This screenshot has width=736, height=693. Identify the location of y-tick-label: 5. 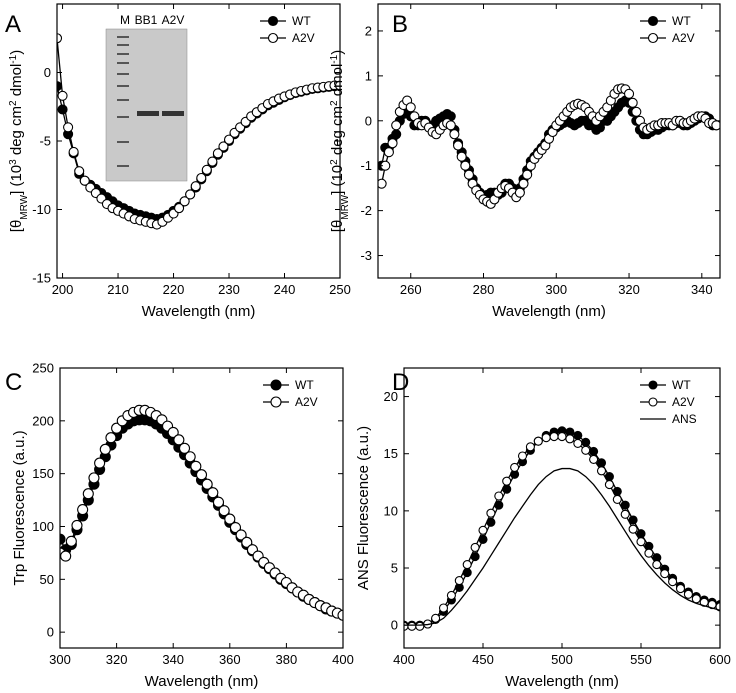
(394, 568).